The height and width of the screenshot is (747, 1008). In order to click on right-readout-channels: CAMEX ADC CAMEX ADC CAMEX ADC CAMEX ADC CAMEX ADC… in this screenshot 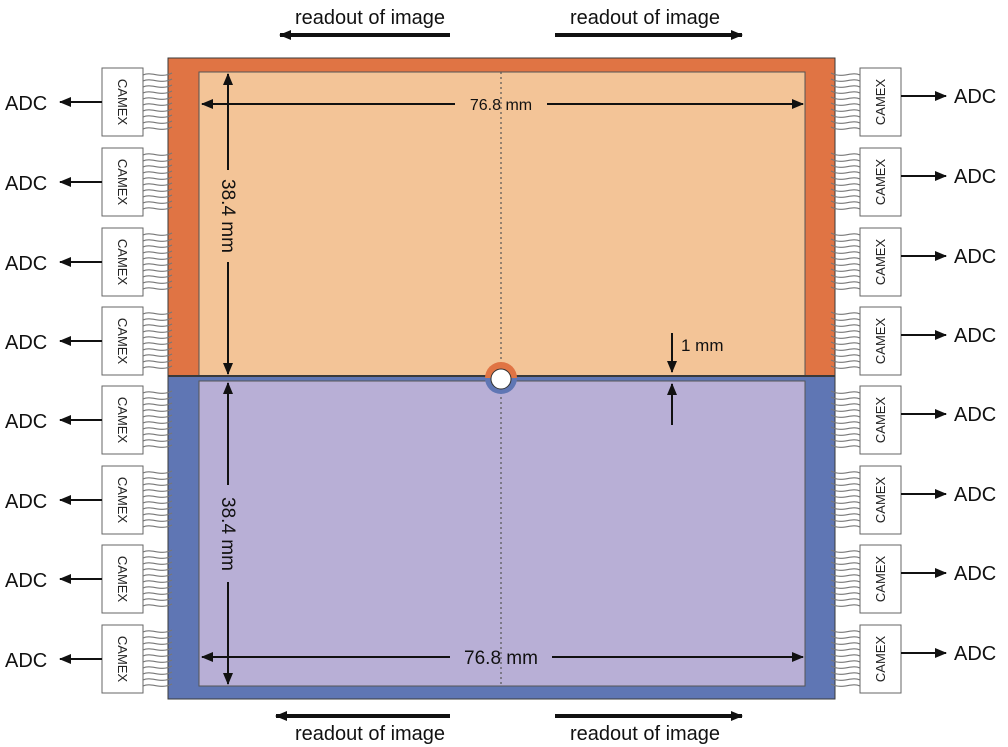, I will do `click(913, 380)`.